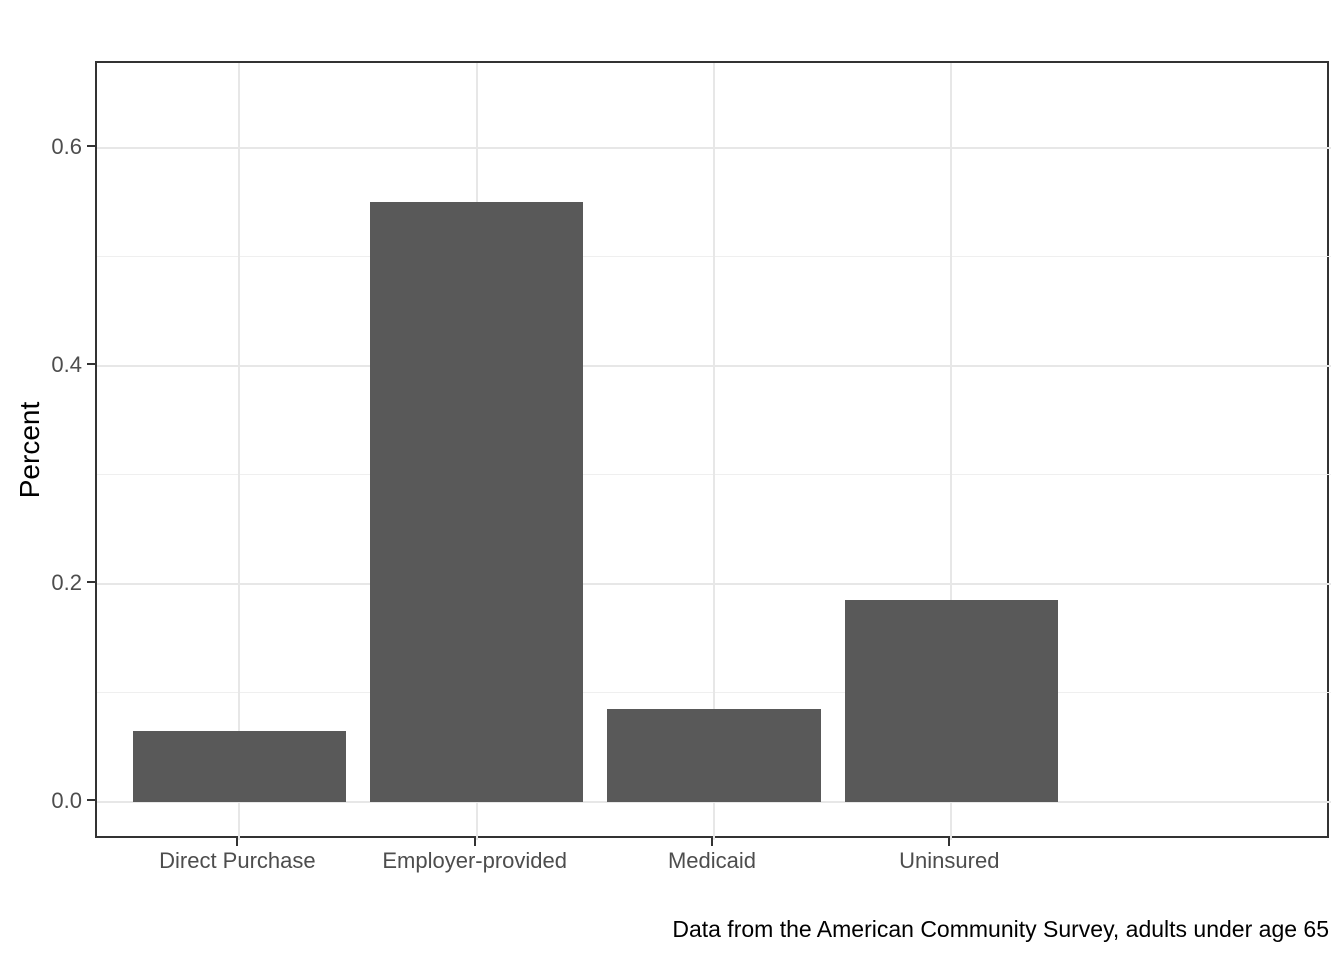  What do you see at coordinates (66, 146) in the screenshot?
I see `y-axis-tick-label: 0.6` at bounding box center [66, 146].